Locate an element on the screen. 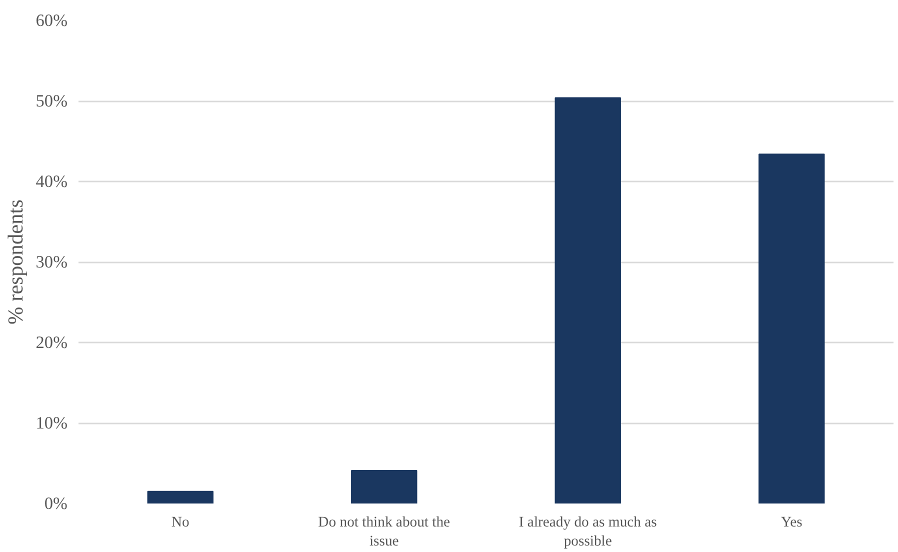 The image size is (898, 552). x-tick-label: No is located at coordinates (180, 522).